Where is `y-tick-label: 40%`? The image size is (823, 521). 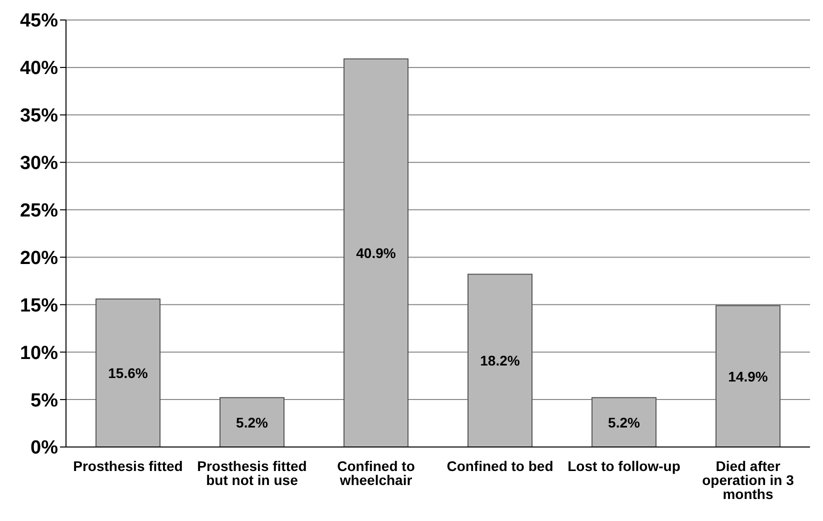
y-tick-label: 40% is located at coordinates (39, 69).